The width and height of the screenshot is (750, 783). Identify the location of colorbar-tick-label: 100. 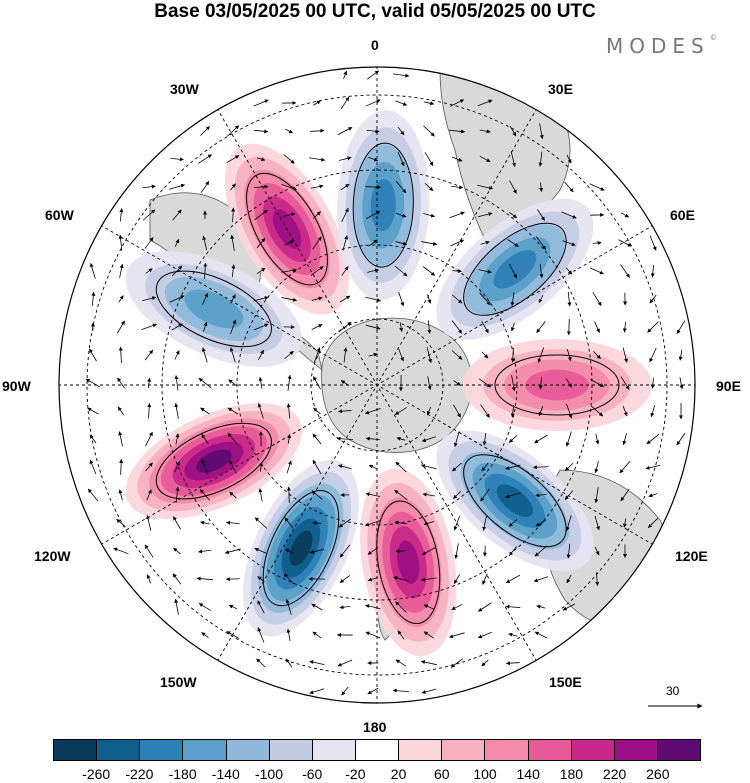
(485, 774).